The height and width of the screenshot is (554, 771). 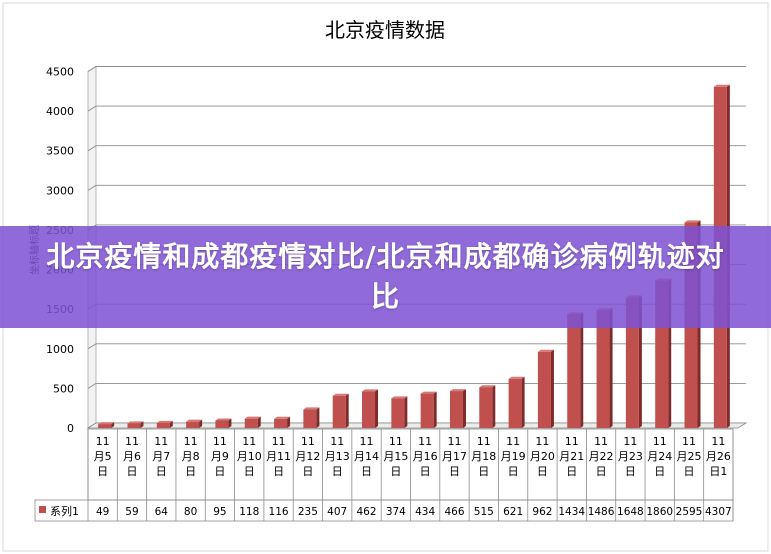 What do you see at coordinates (307, 456) in the screenshot?
I see `x-tick-label: 11 月12 日` at bounding box center [307, 456].